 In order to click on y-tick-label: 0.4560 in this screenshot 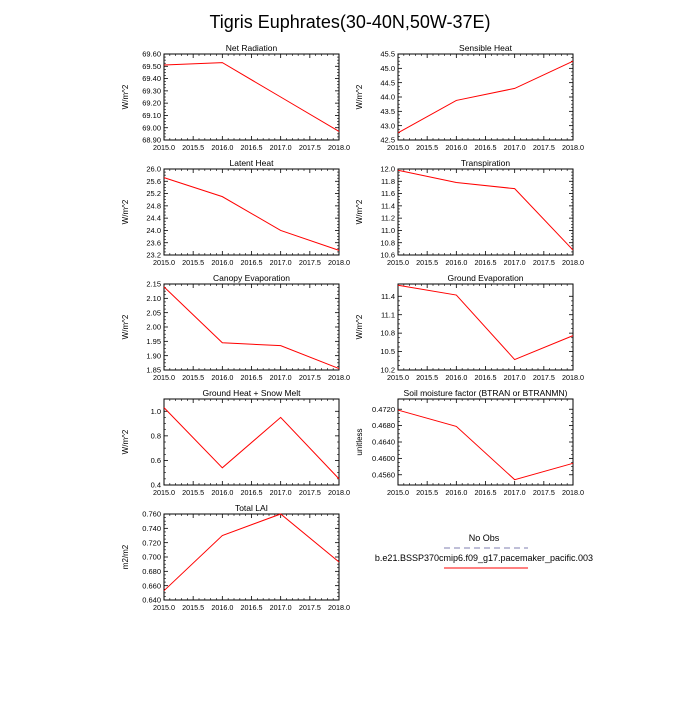, I will do `click(383, 474)`.